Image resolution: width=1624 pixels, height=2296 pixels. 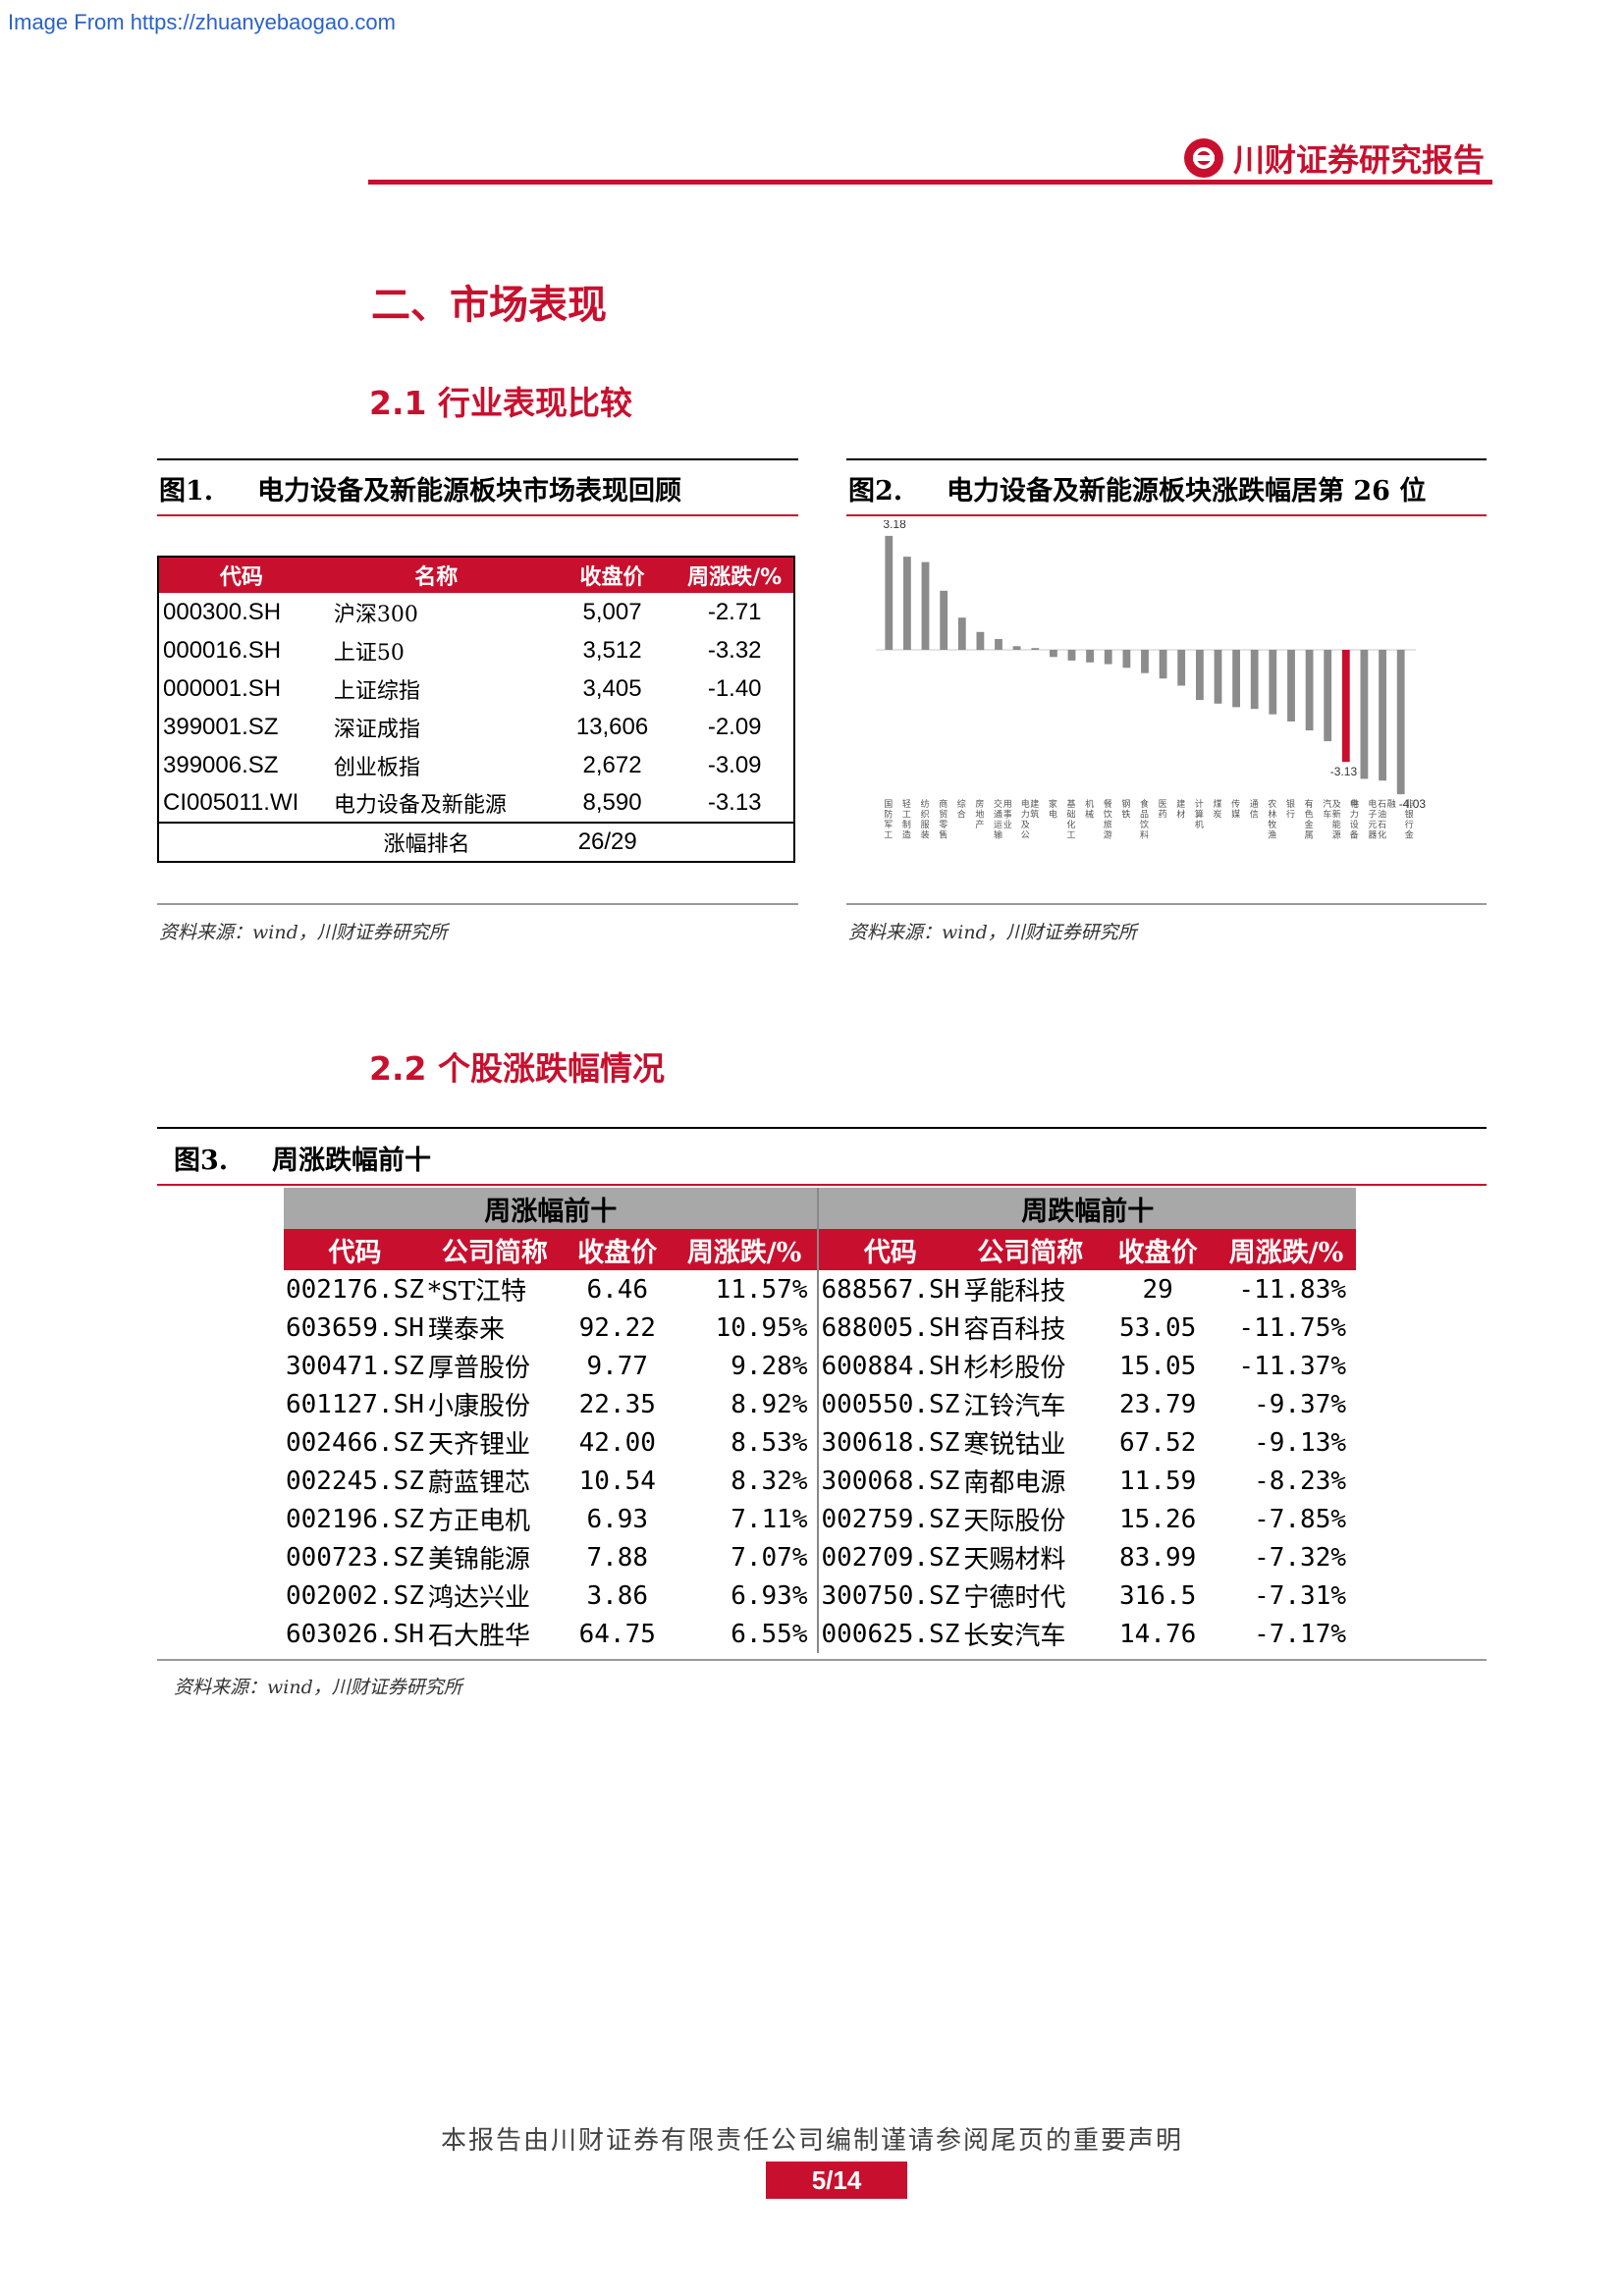 I want to click on chart-data-label: 3.18, so click(x=894, y=525).